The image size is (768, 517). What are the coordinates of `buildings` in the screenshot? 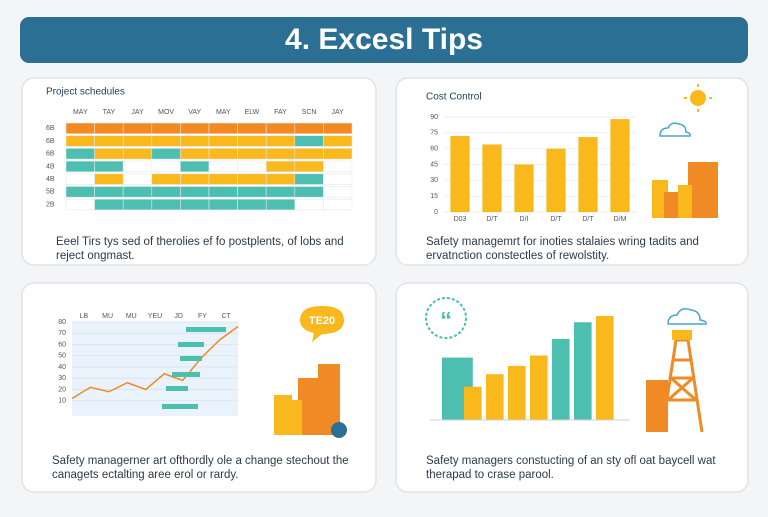 It's located at (310, 401).